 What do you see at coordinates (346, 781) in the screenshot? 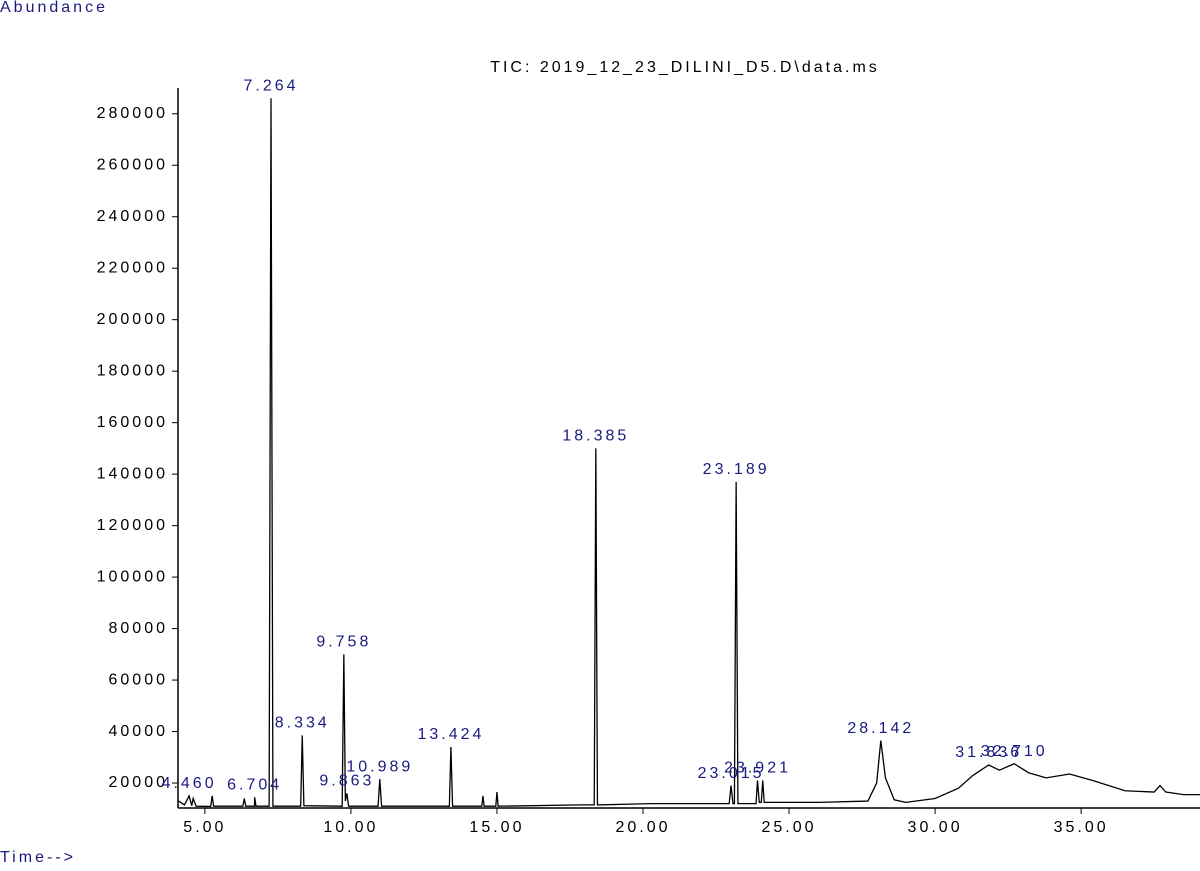
I see `peak-label: 9.863` at bounding box center [346, 781].